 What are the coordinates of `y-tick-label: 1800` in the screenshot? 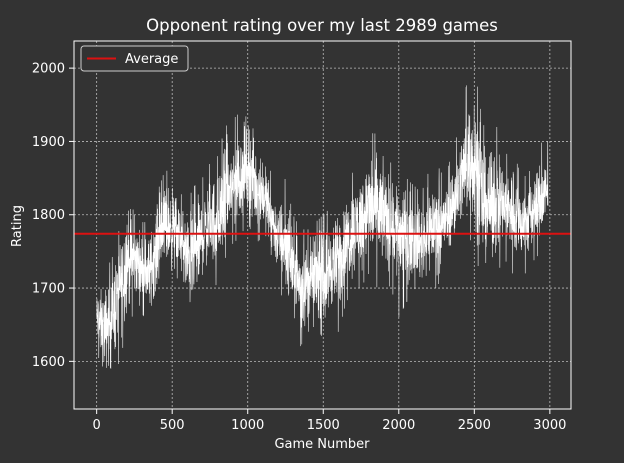 It's located at (48, 215).